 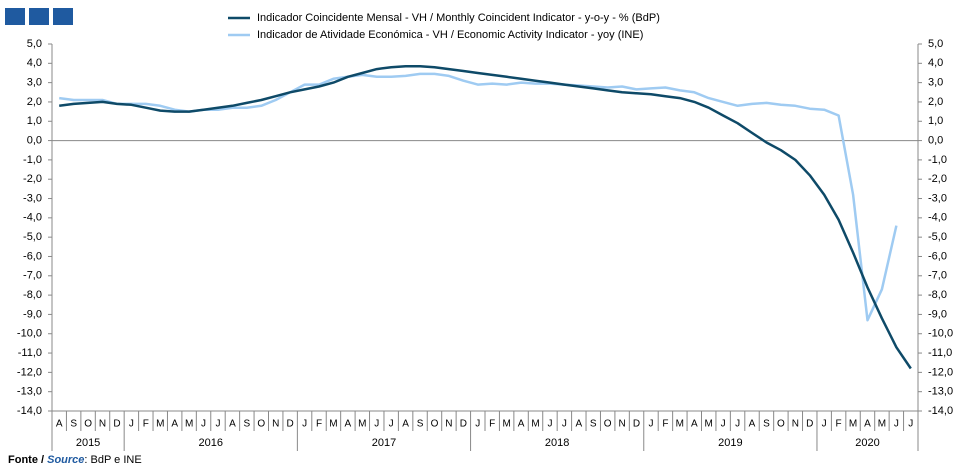 What do you see at coordinates (940, 411) in the screenshot?
I see `y2-tick-label: -14,0` at bounding box center [940, 411].